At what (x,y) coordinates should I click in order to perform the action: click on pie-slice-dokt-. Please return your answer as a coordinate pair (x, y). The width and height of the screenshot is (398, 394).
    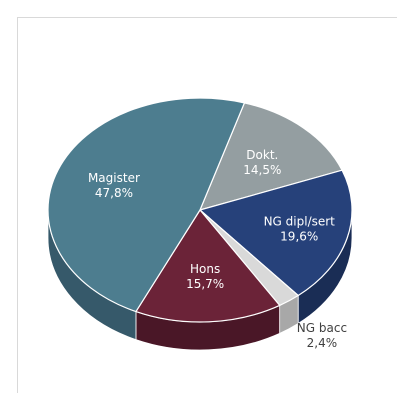
    Looking at the image, I should click on (270, 156).